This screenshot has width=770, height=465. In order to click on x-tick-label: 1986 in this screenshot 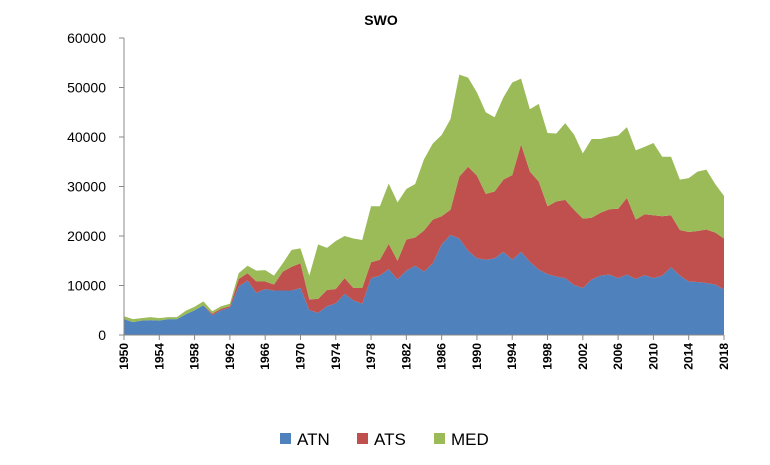, I will do `click(442, 356)`.